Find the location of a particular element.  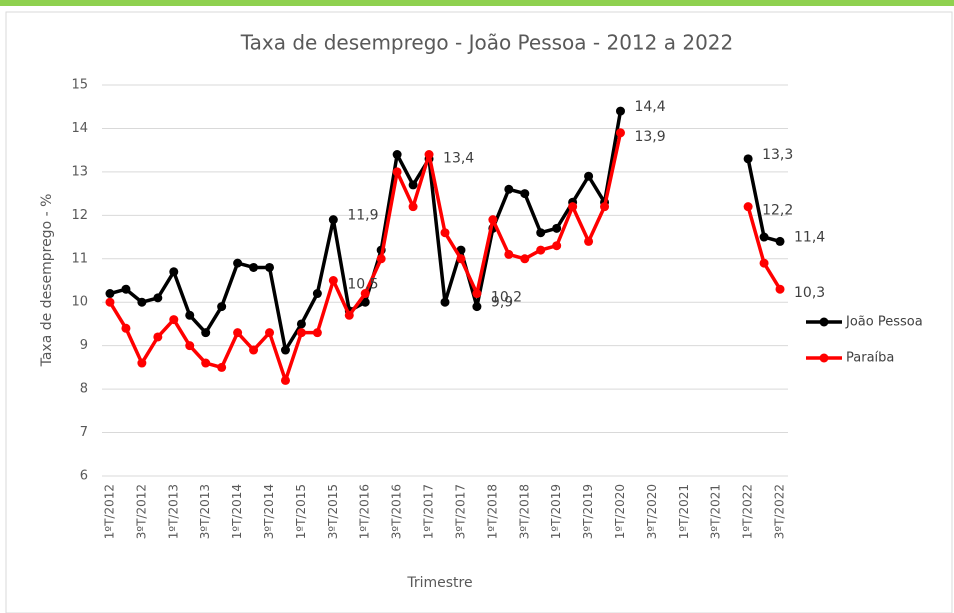

x-tick-label: 1ºT/2020 is located at coordinates (620, 511).